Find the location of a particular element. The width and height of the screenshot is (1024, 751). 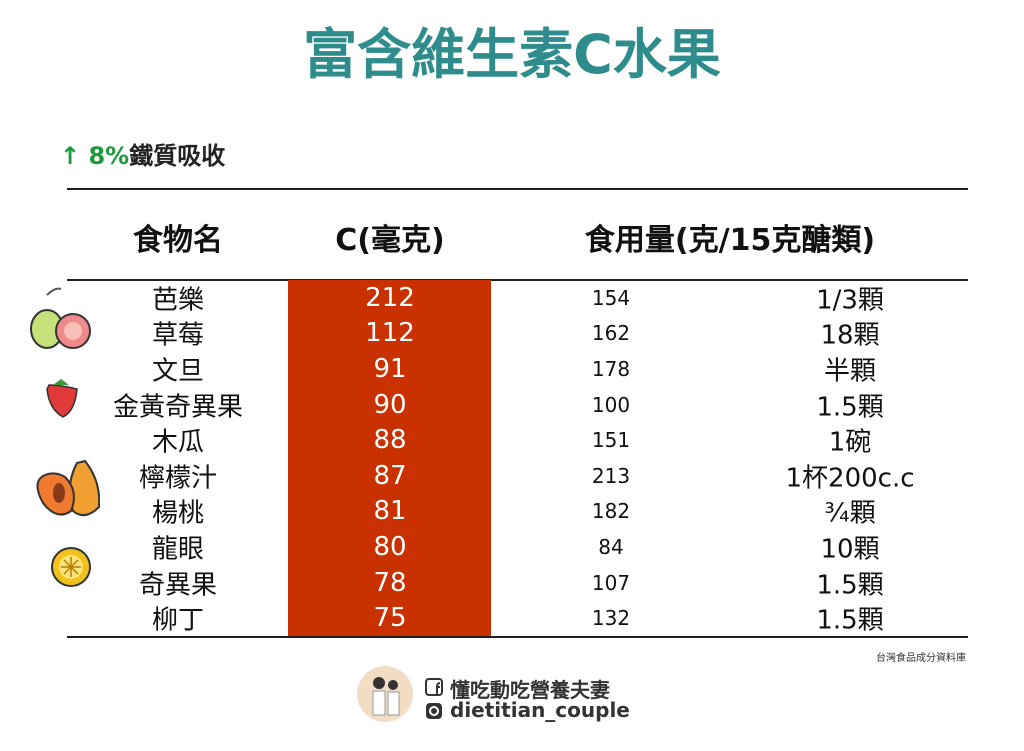

source: 台灣食品成分資料庫 is located at coordinates (921, 658).